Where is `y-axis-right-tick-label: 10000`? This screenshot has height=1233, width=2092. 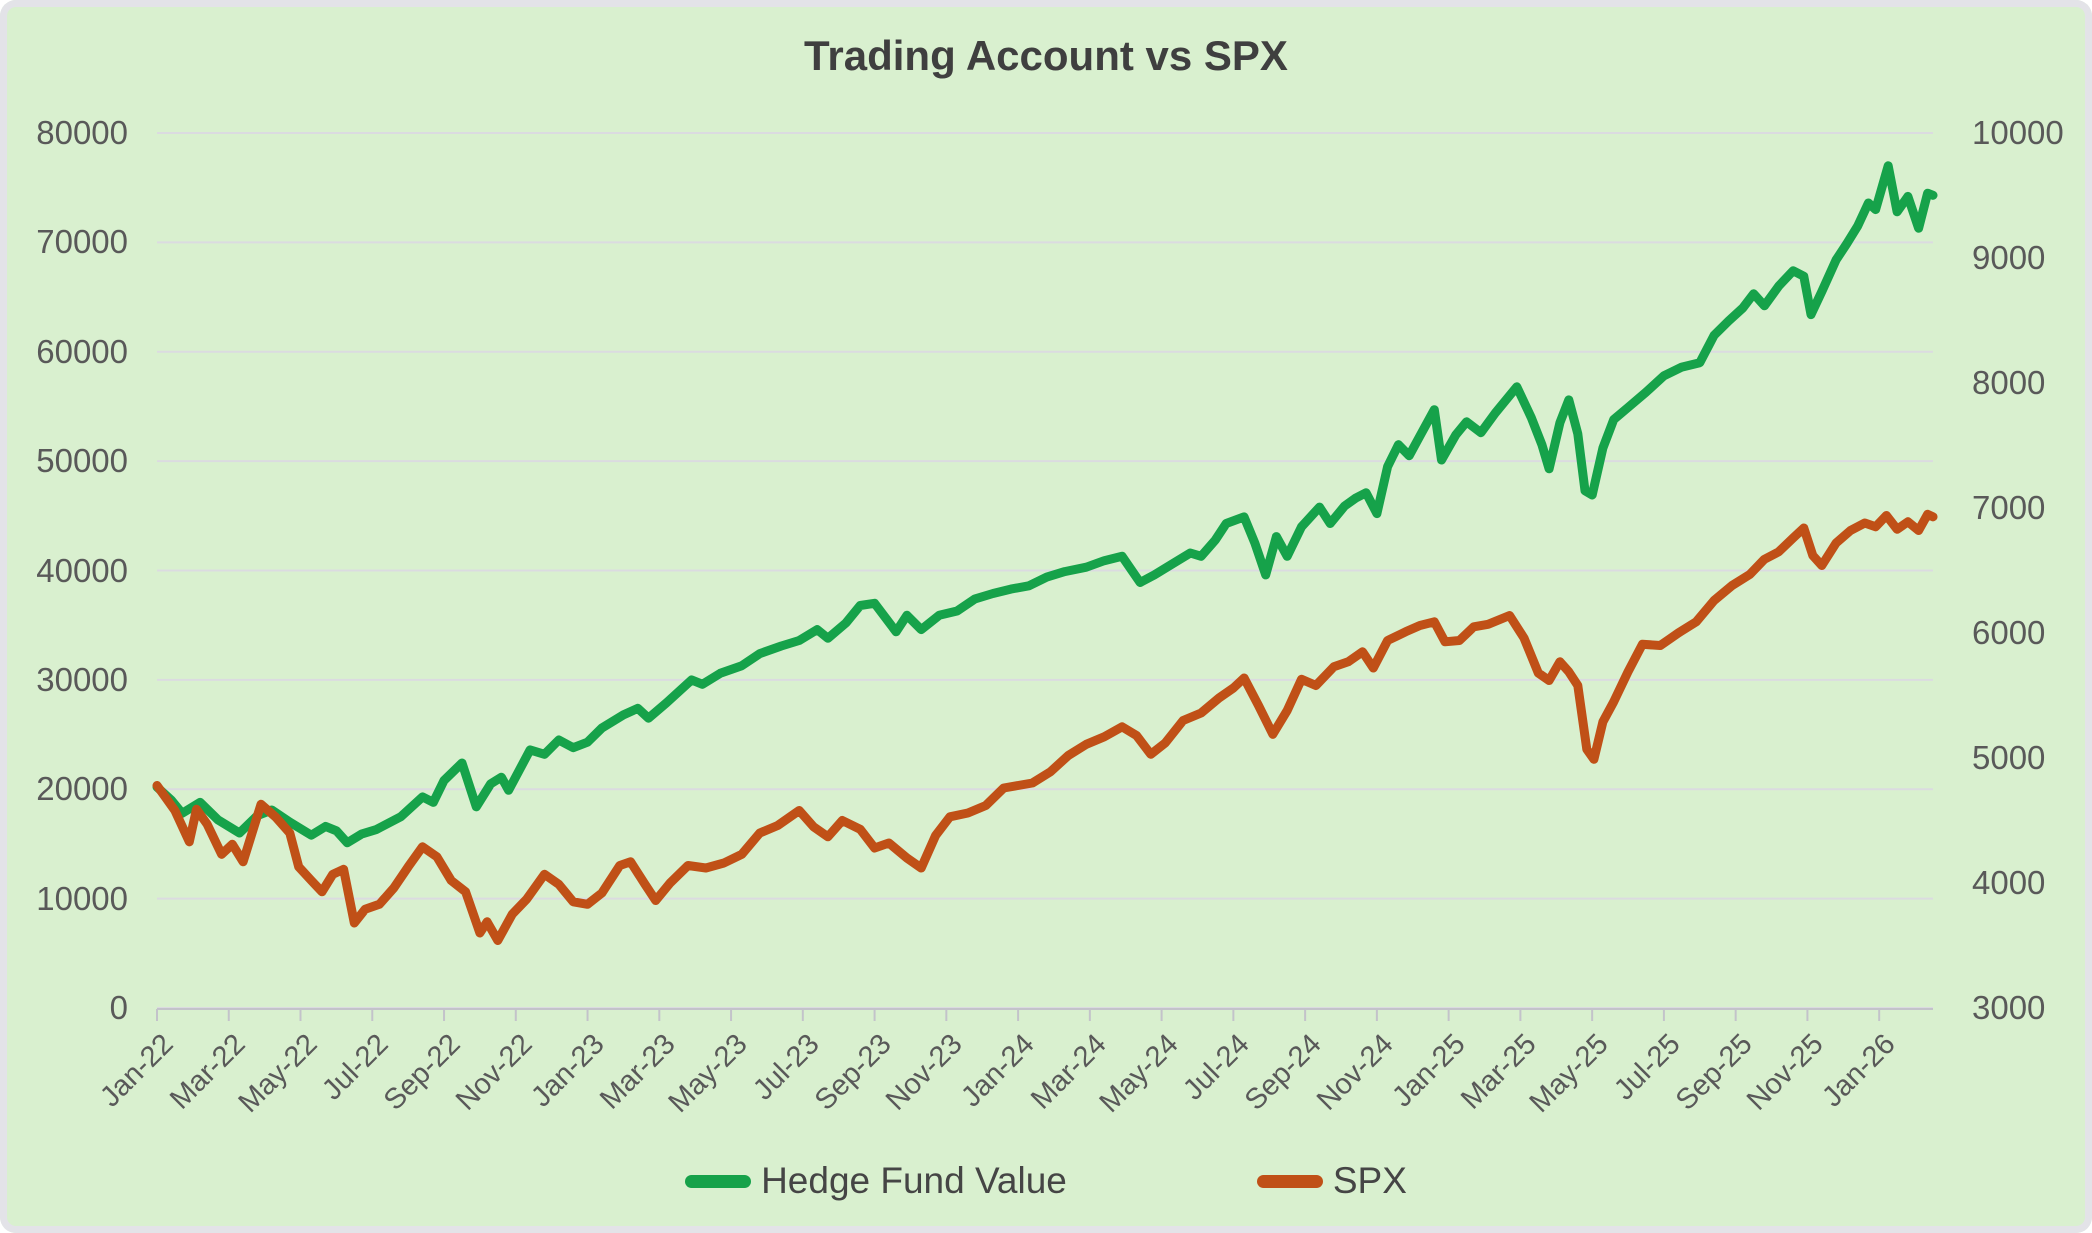 y-axis-right-tick-label: 10000 is located at coordinates (2018, 132).